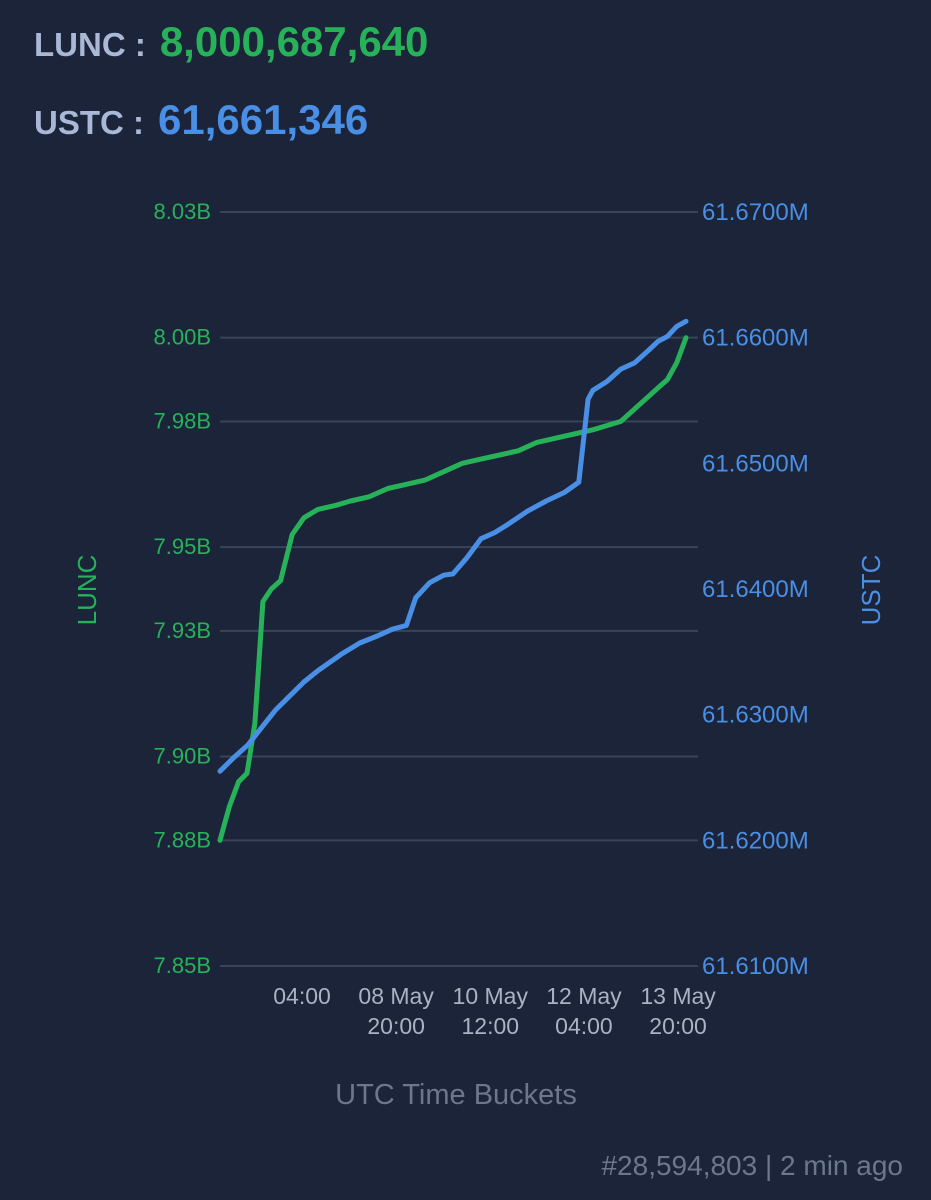  I want to click on left-tick-label: 7.98B, so click(183, 420).